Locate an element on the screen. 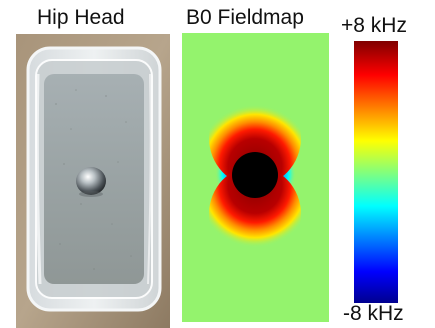 Image resolution: width=435 pixels, height=328 pixels. photo-title: Hip Head is located at coordinates (81, 17).